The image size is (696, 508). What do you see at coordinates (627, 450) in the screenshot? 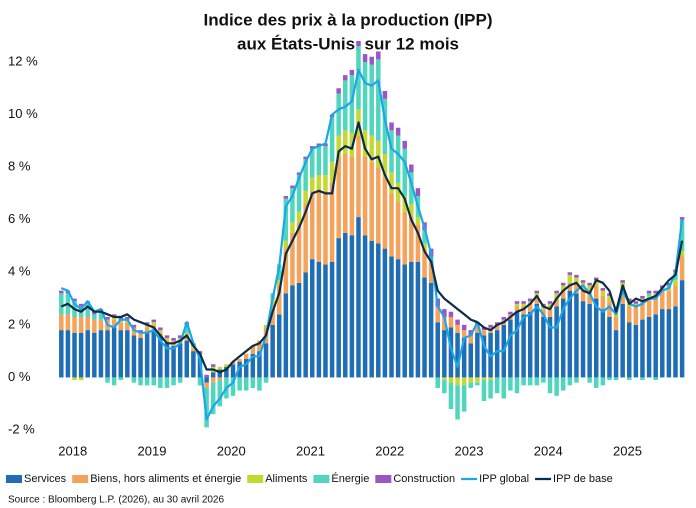
I see `x-tick-label: 2025` at bounding box center [627, 450].